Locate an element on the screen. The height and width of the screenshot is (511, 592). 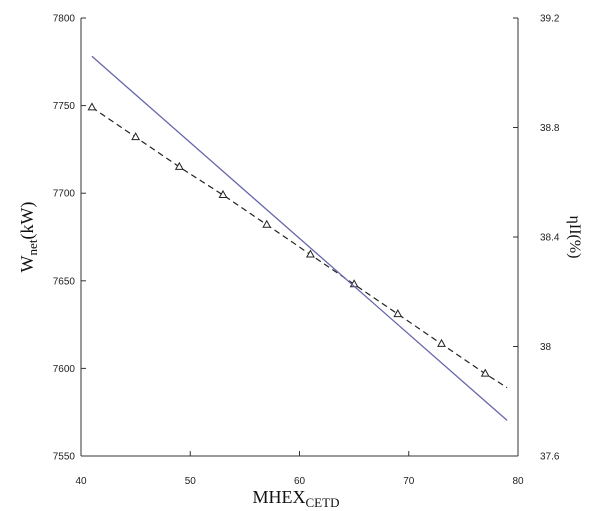
right-tick-label: 38 is located at coordinates (546, 347).